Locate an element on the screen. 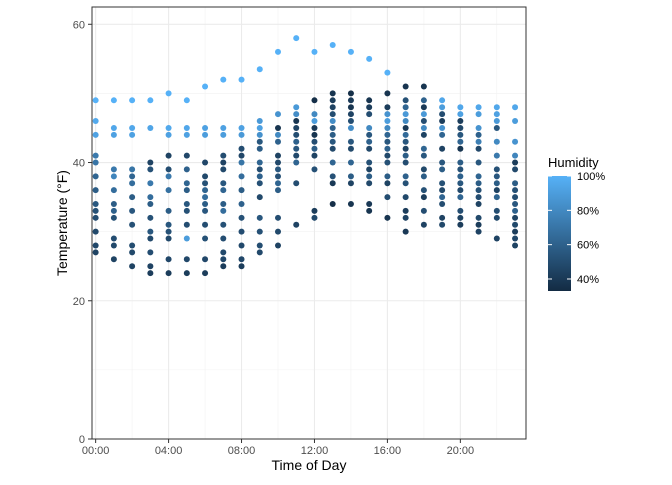 The height and width of the screenshot is (485, 672). legend: Humidity 100% 80% 60% 40% is located at coordinates (576, 223).